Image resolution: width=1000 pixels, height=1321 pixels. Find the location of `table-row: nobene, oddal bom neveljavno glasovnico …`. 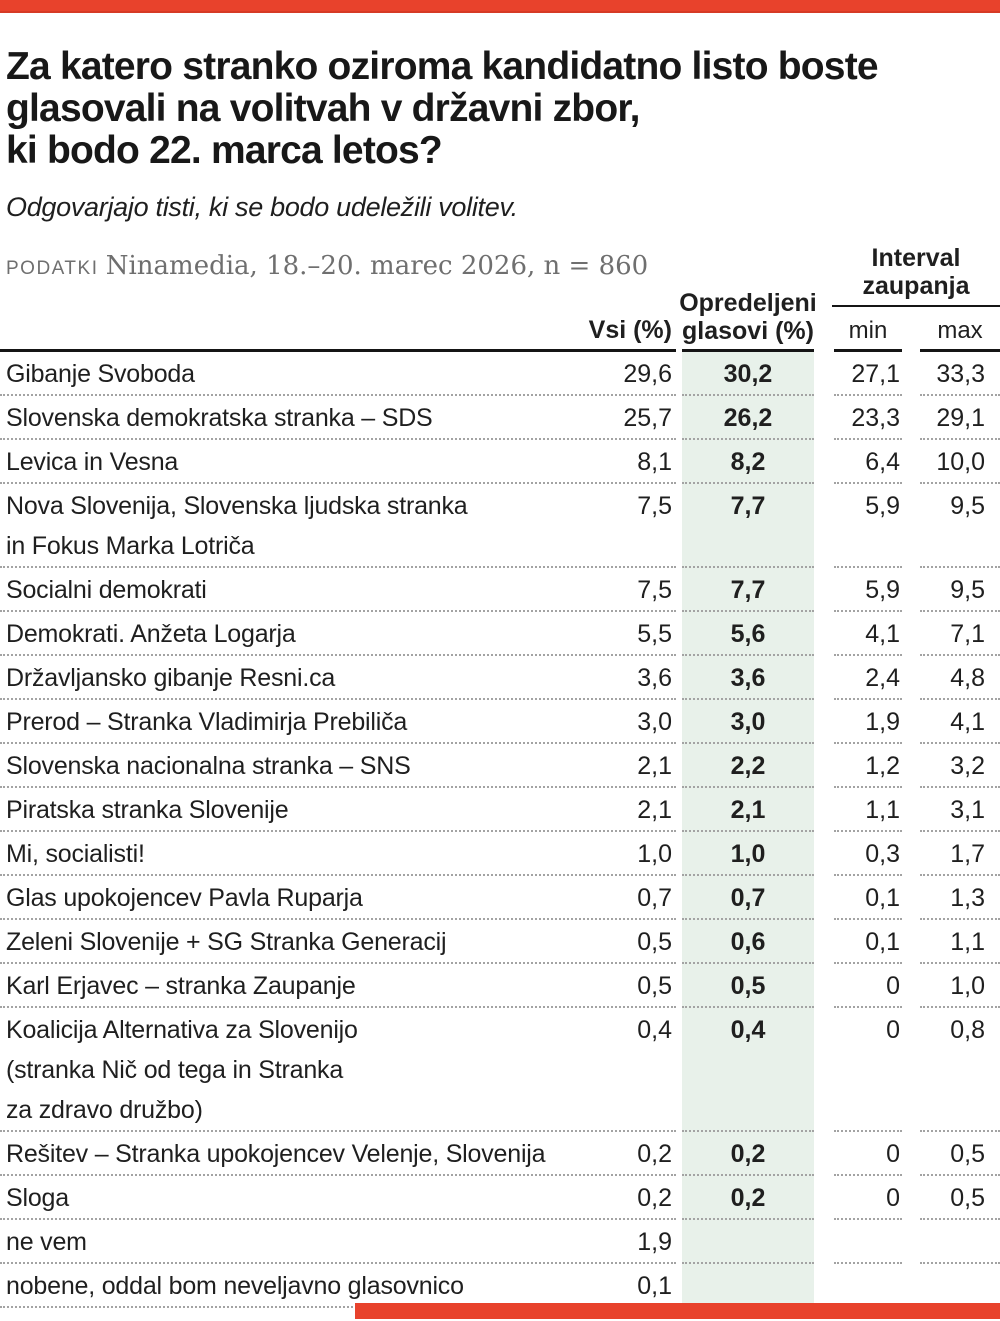

table-row: nobene, oddal bom neveljavno glasovnico … is located at coordinates (500, 1284).